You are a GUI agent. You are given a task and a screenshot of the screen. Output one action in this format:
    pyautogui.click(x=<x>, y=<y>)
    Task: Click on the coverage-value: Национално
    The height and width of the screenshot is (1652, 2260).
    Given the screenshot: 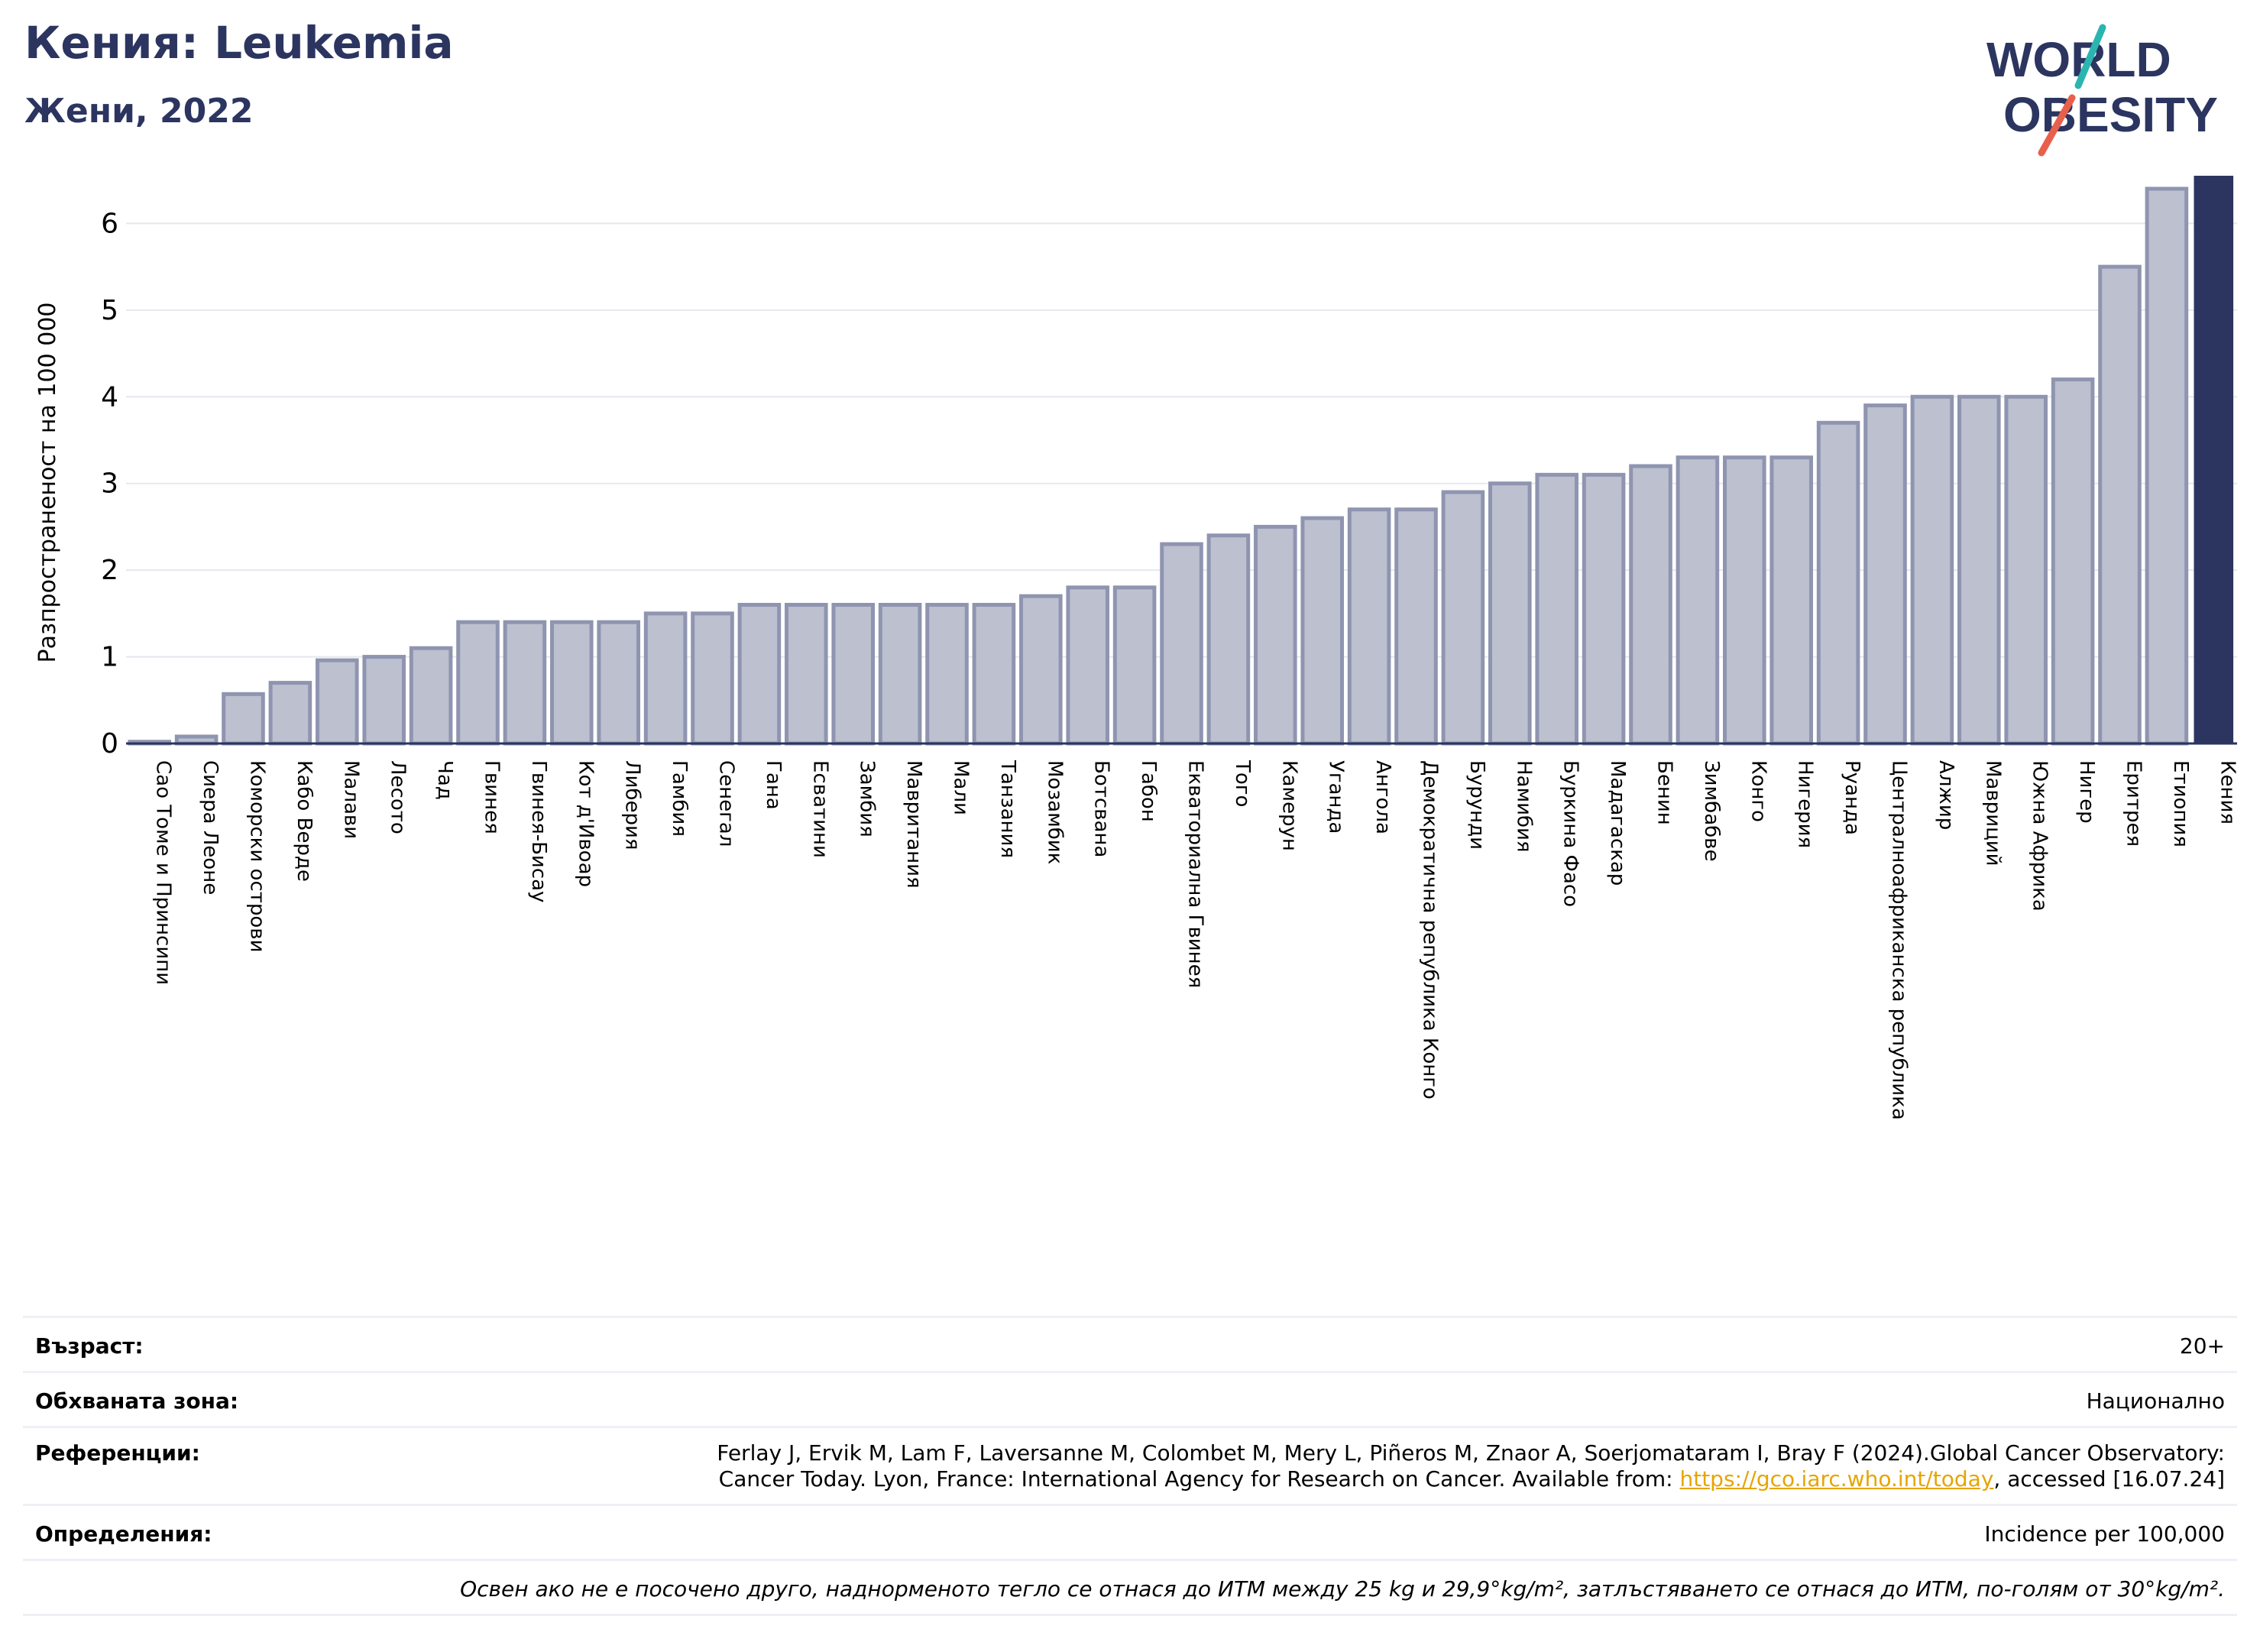 What is the action you would take?
    pyautogui.click(x=2155, y=1401)
    